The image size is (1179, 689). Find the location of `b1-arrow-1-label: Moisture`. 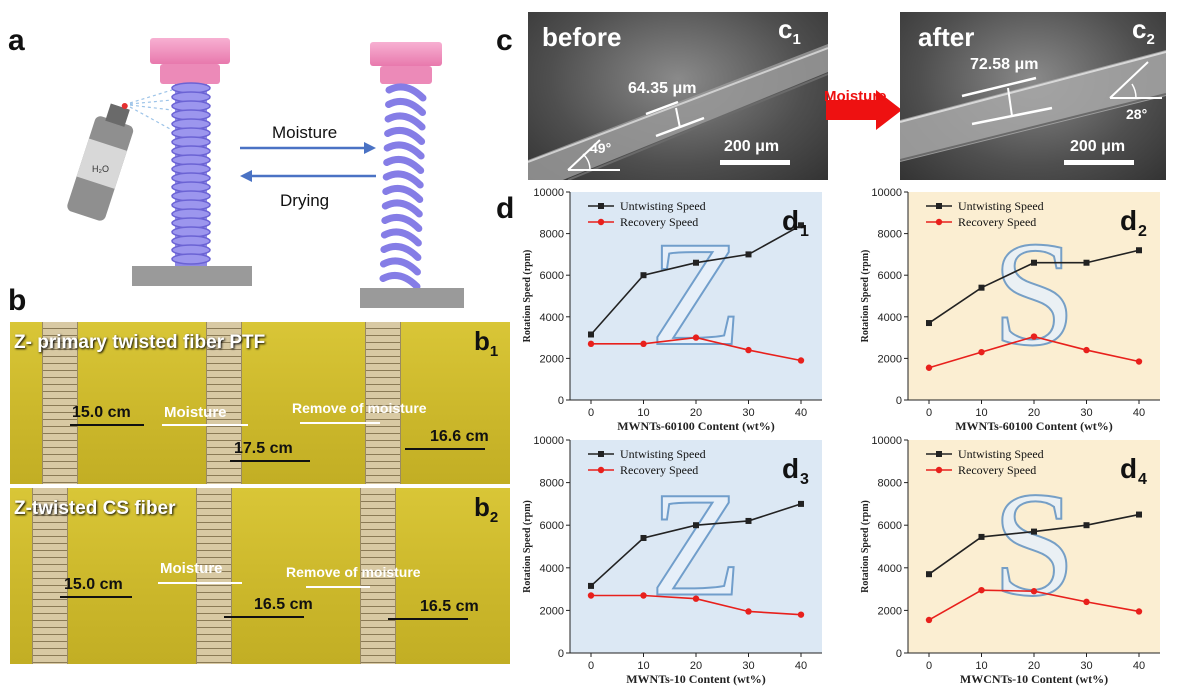

b1-arrow-1-label: Moisture is located at coordinates (195, 412).